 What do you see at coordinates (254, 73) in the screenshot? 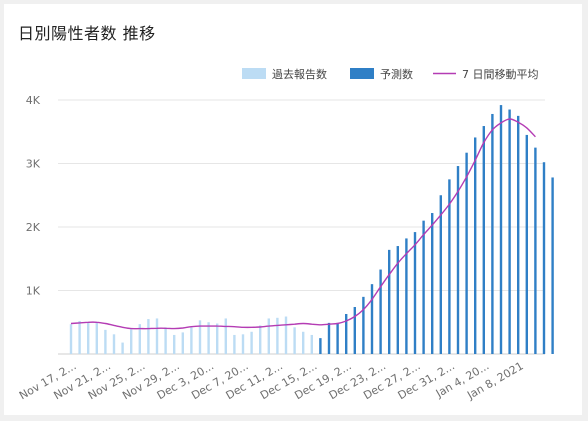
I see `legend-swatch-past` at bounding box center [254, 73].